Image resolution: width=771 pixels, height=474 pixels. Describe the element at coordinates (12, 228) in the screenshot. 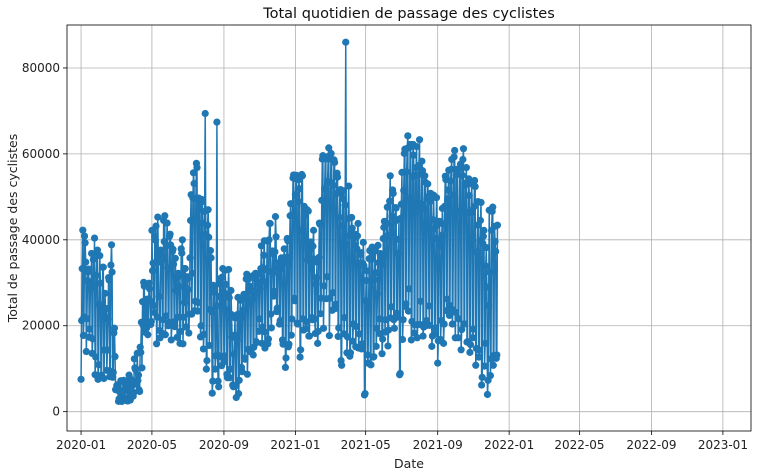

I see `y-axis-label: Total de passage des cyclistes` at that location.